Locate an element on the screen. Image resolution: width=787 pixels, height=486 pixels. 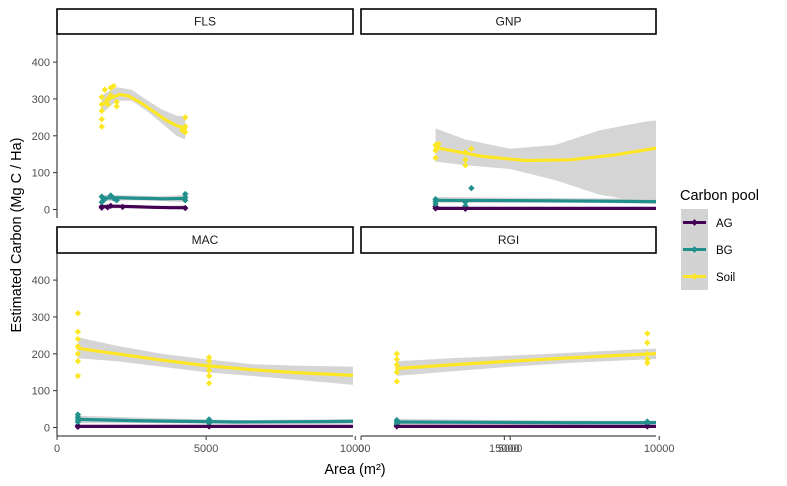
strip-label: FLS is located at coordinates (205, 22).